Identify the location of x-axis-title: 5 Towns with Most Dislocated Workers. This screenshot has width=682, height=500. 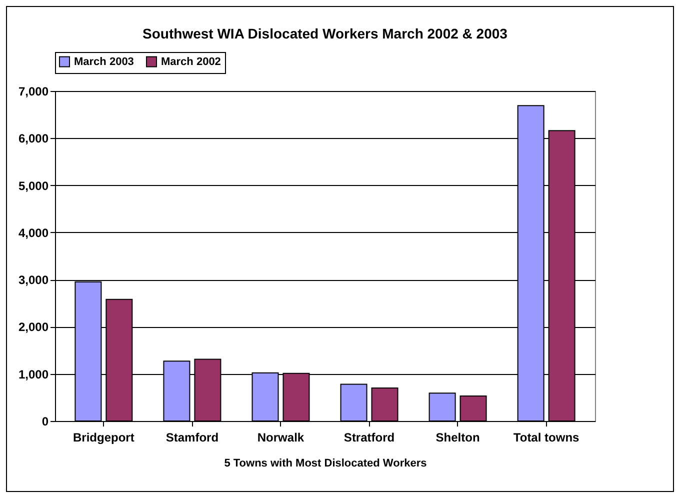
(325, 464).